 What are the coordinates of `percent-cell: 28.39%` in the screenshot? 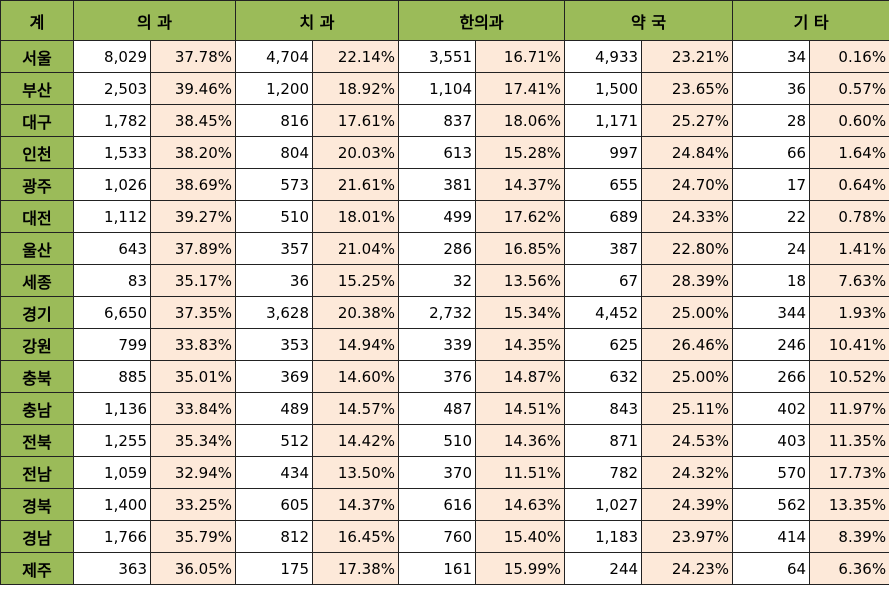 It's located at (687, 280).